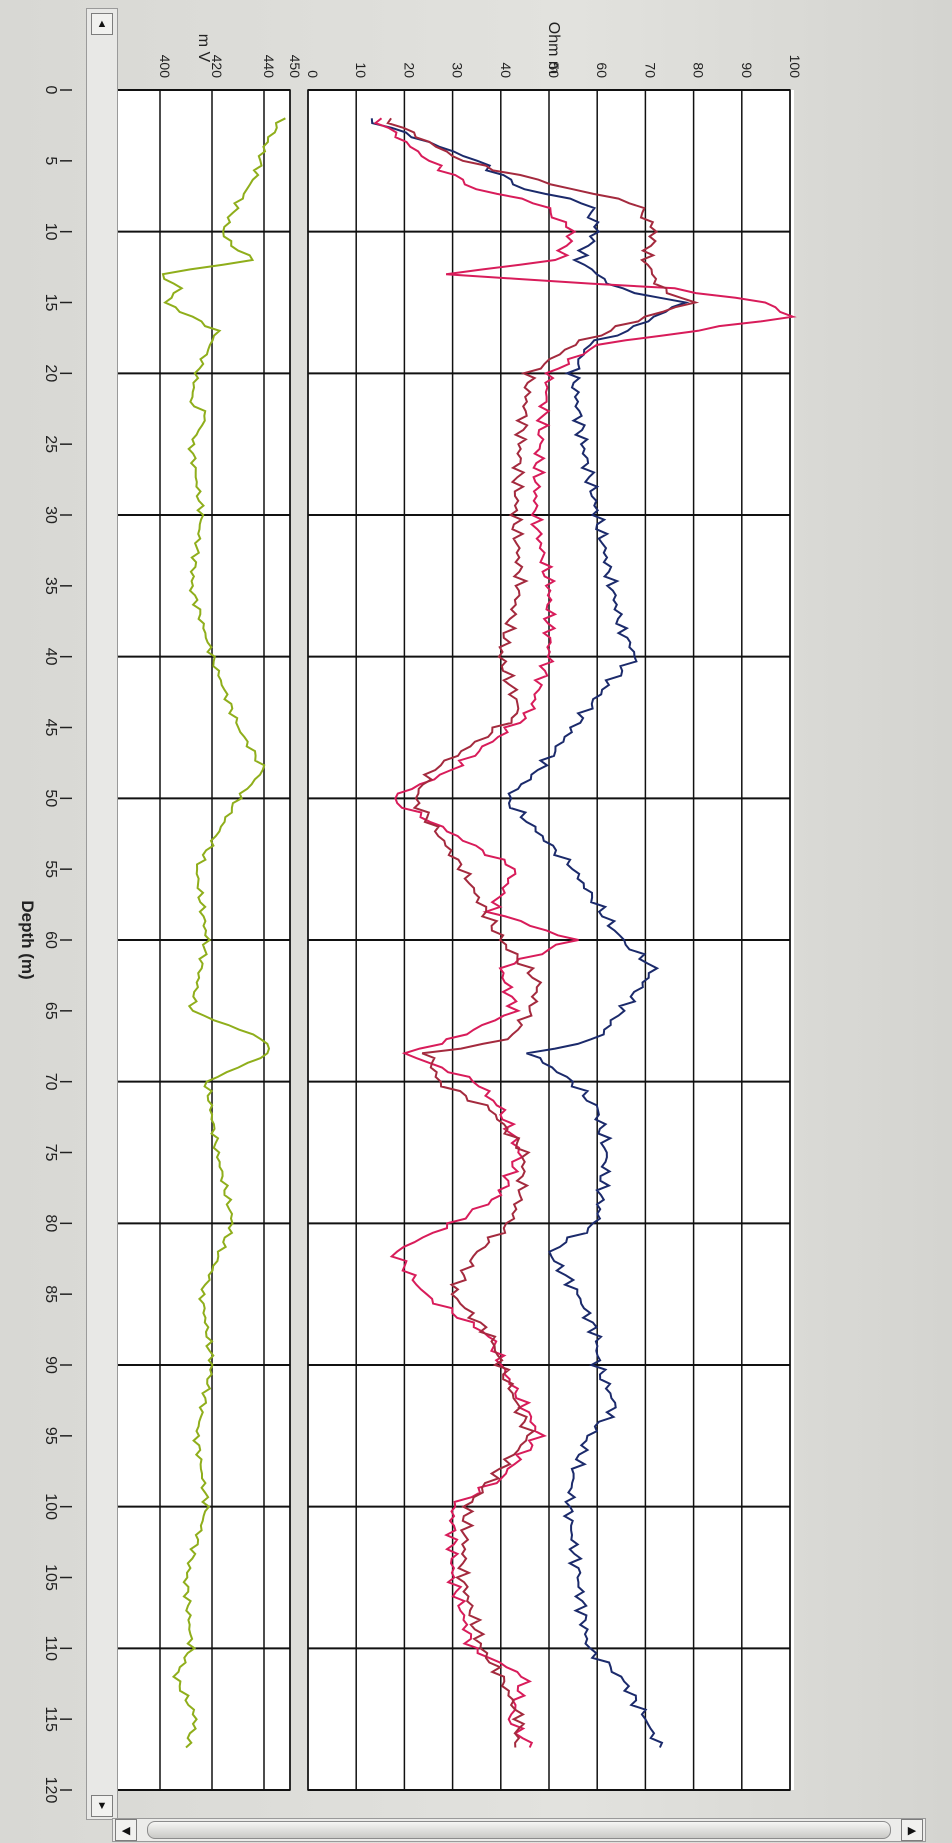 Image resolution: width=952 pixels, height=1843 pixels. I want to click on vertical-scrollbar: ▲ ▼, so click(102, 914).